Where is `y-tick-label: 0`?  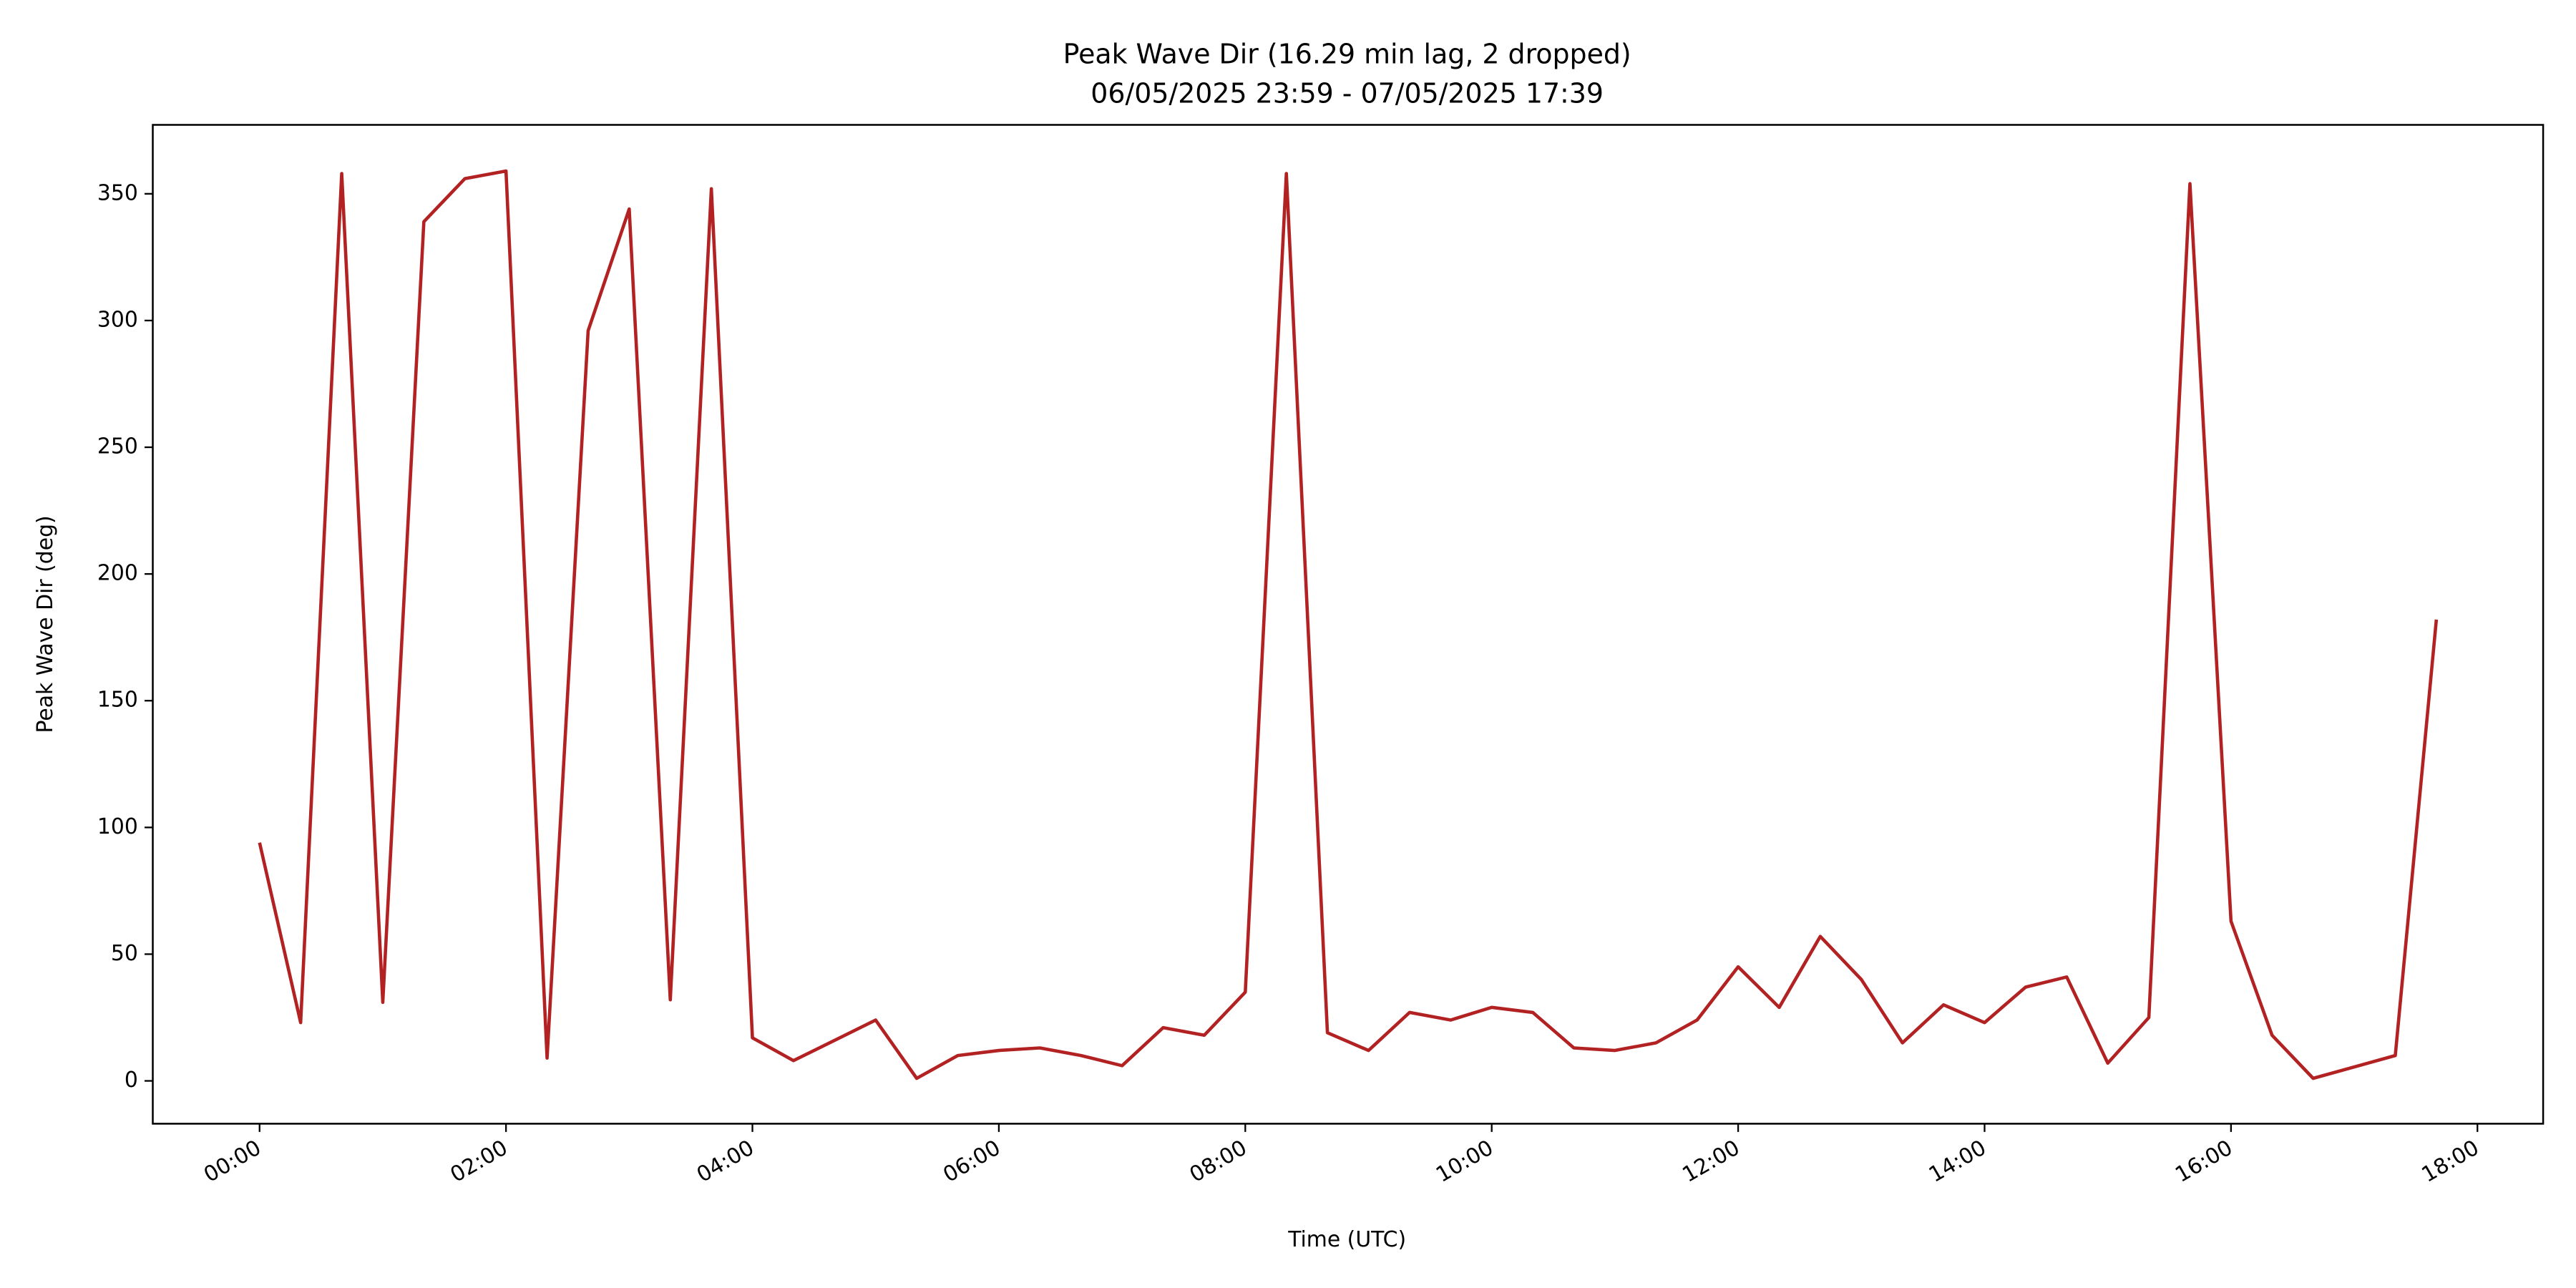 y-tick-label: 0 is located at coordinates (131, 1080).